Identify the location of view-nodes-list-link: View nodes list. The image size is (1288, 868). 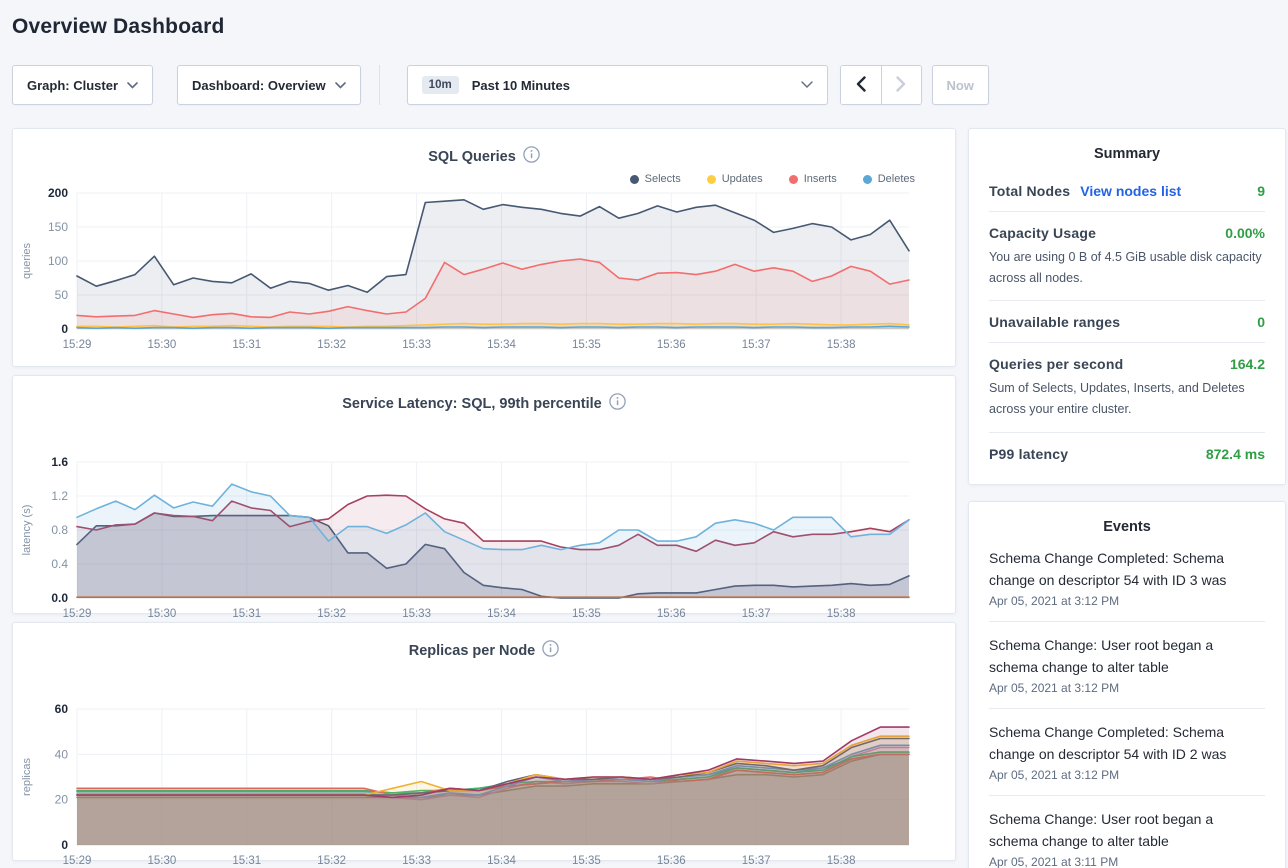
(1131, 191).